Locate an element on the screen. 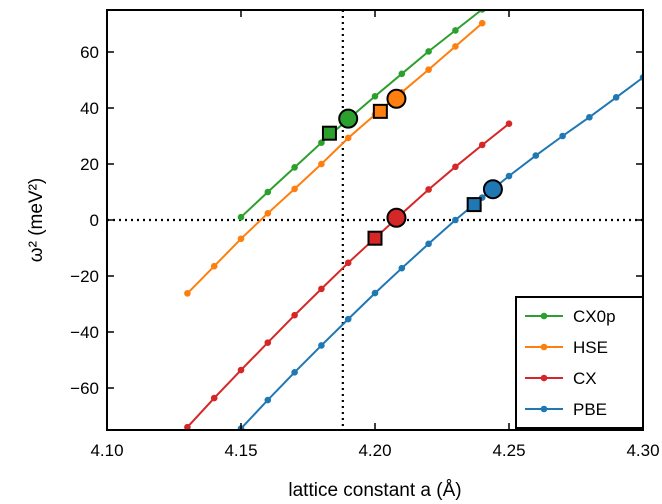  y-tick-label: 60 is located at coordinates (89, 52).